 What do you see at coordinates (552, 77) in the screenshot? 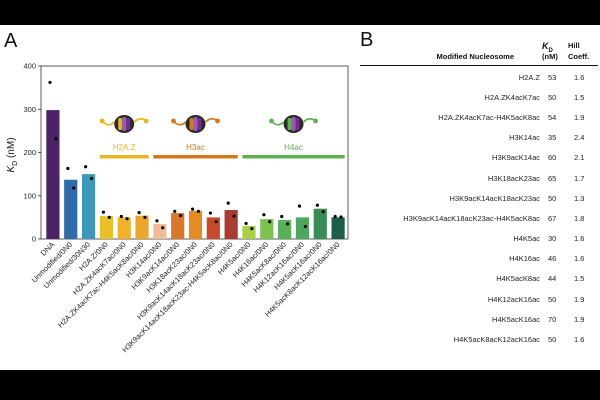
I see `cell-kd: 53` at bounding box center [552, 77].